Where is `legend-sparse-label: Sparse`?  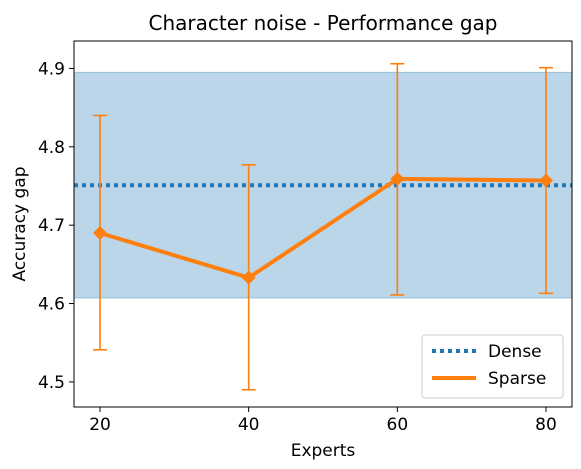 legend-sparse-label: Sparse is located at coordinates (517, 379).